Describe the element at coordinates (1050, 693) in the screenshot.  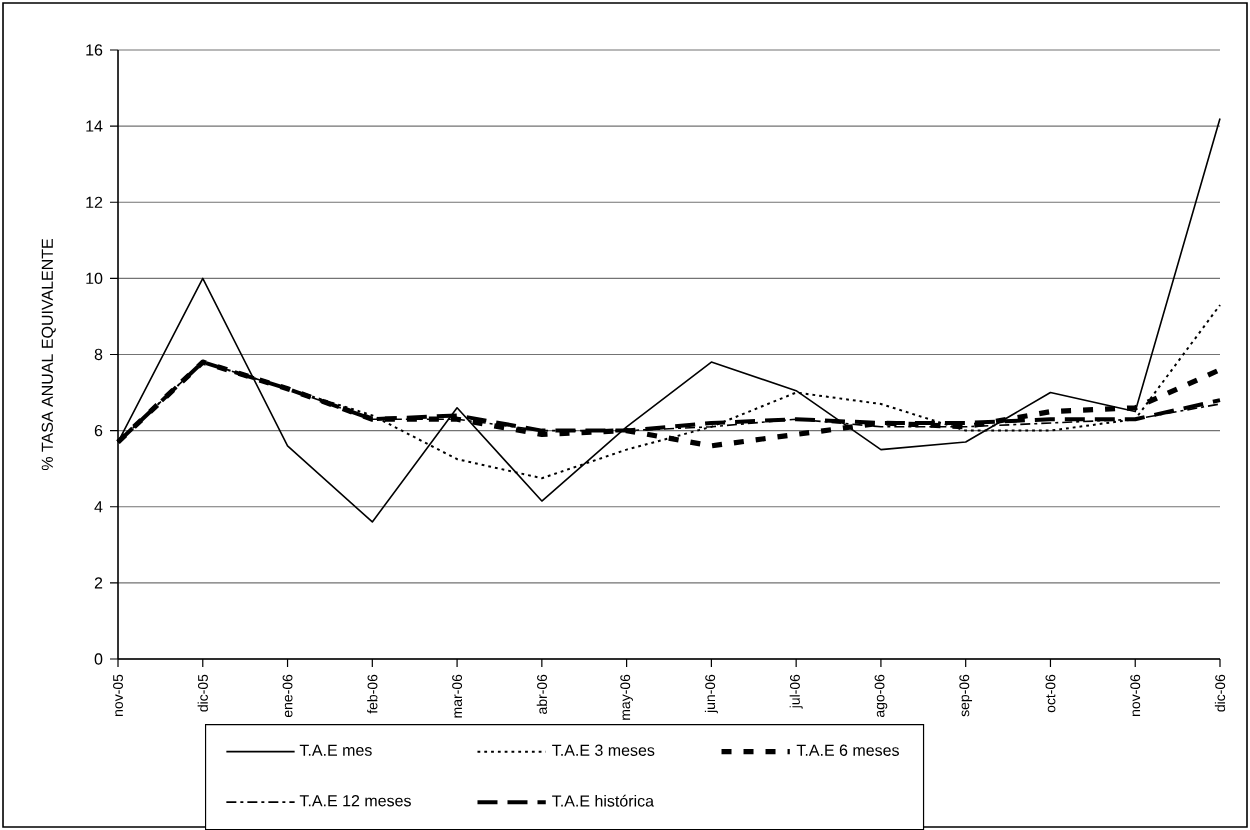
I see `x-tick-label: oct-06` at that location.